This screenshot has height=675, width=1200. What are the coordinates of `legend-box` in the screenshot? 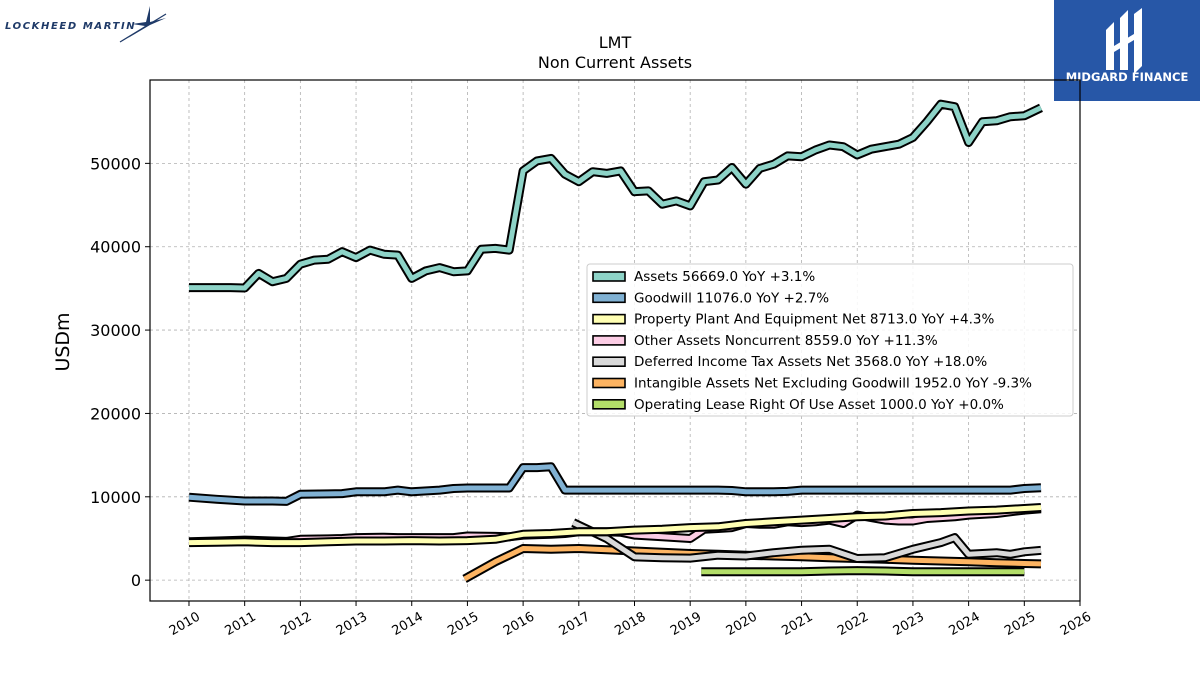 It's located at (830, 340).